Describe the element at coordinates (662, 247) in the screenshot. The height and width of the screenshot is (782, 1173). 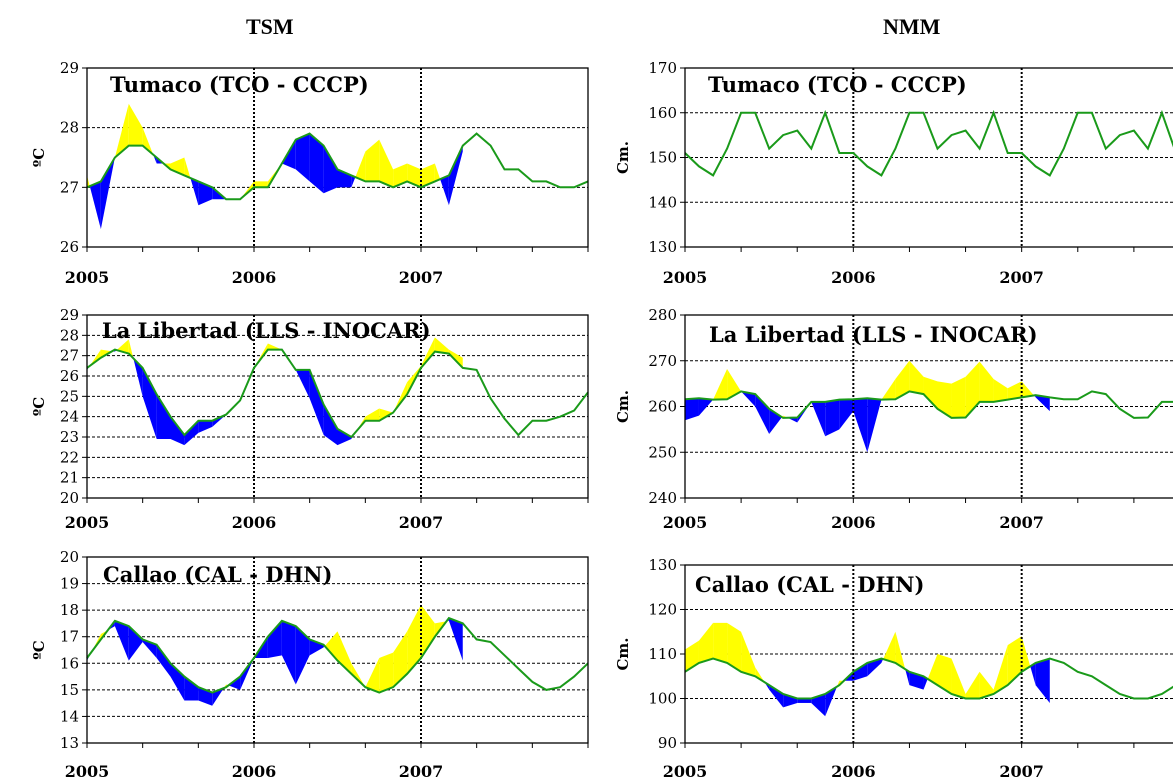
I see `y-tick-label: 130` at that location.